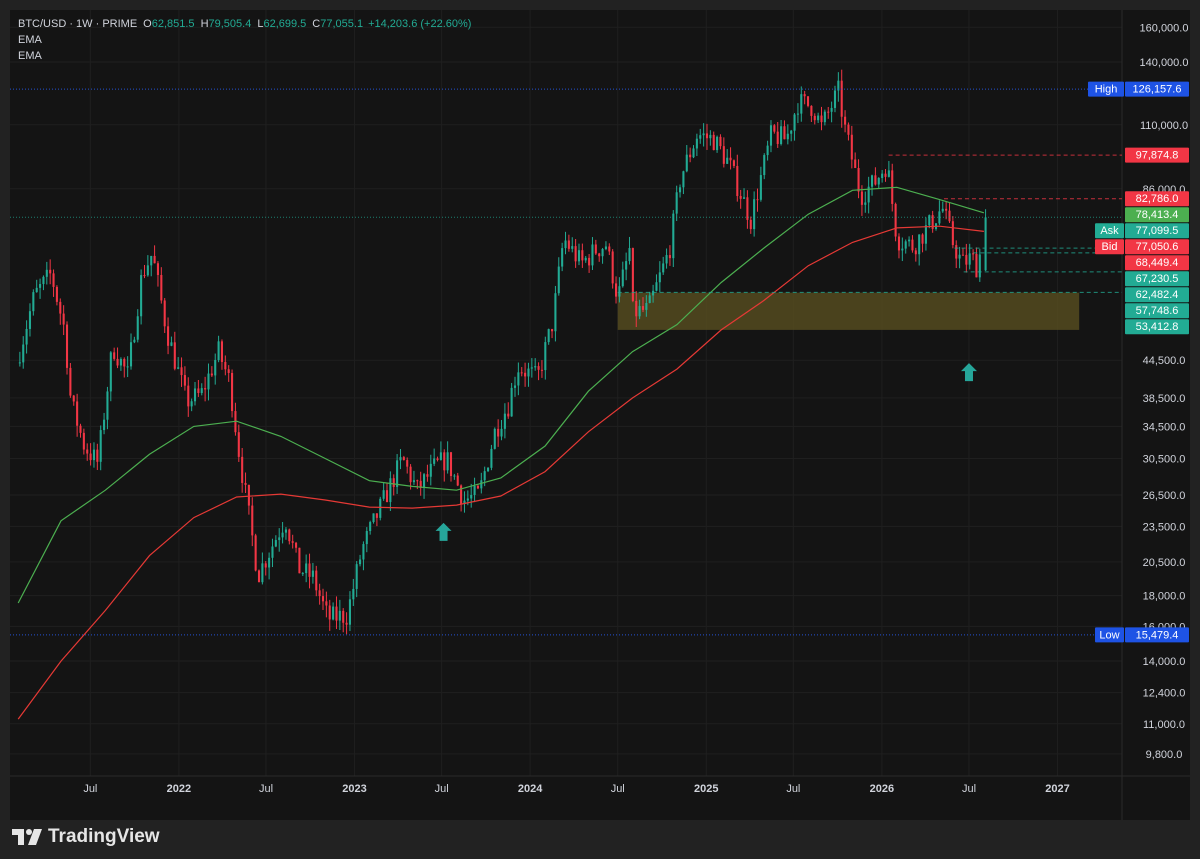  Describe the element at coordinates (848, 311) in the screenshot. I see `support-zone` at that location.